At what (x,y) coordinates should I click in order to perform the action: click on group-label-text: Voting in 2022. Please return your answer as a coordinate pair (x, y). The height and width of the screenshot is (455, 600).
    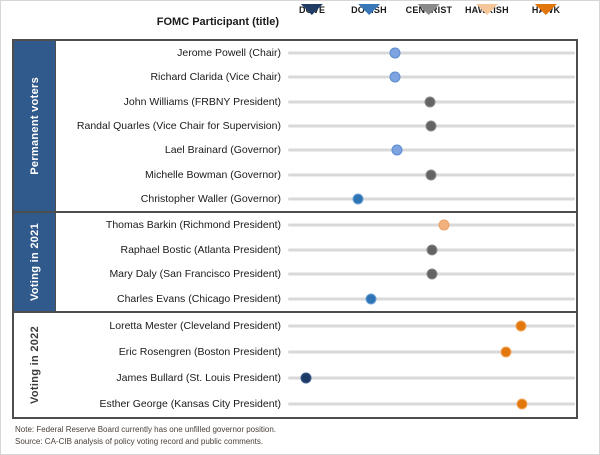
    Looking at the image, I should click on (35, 365).